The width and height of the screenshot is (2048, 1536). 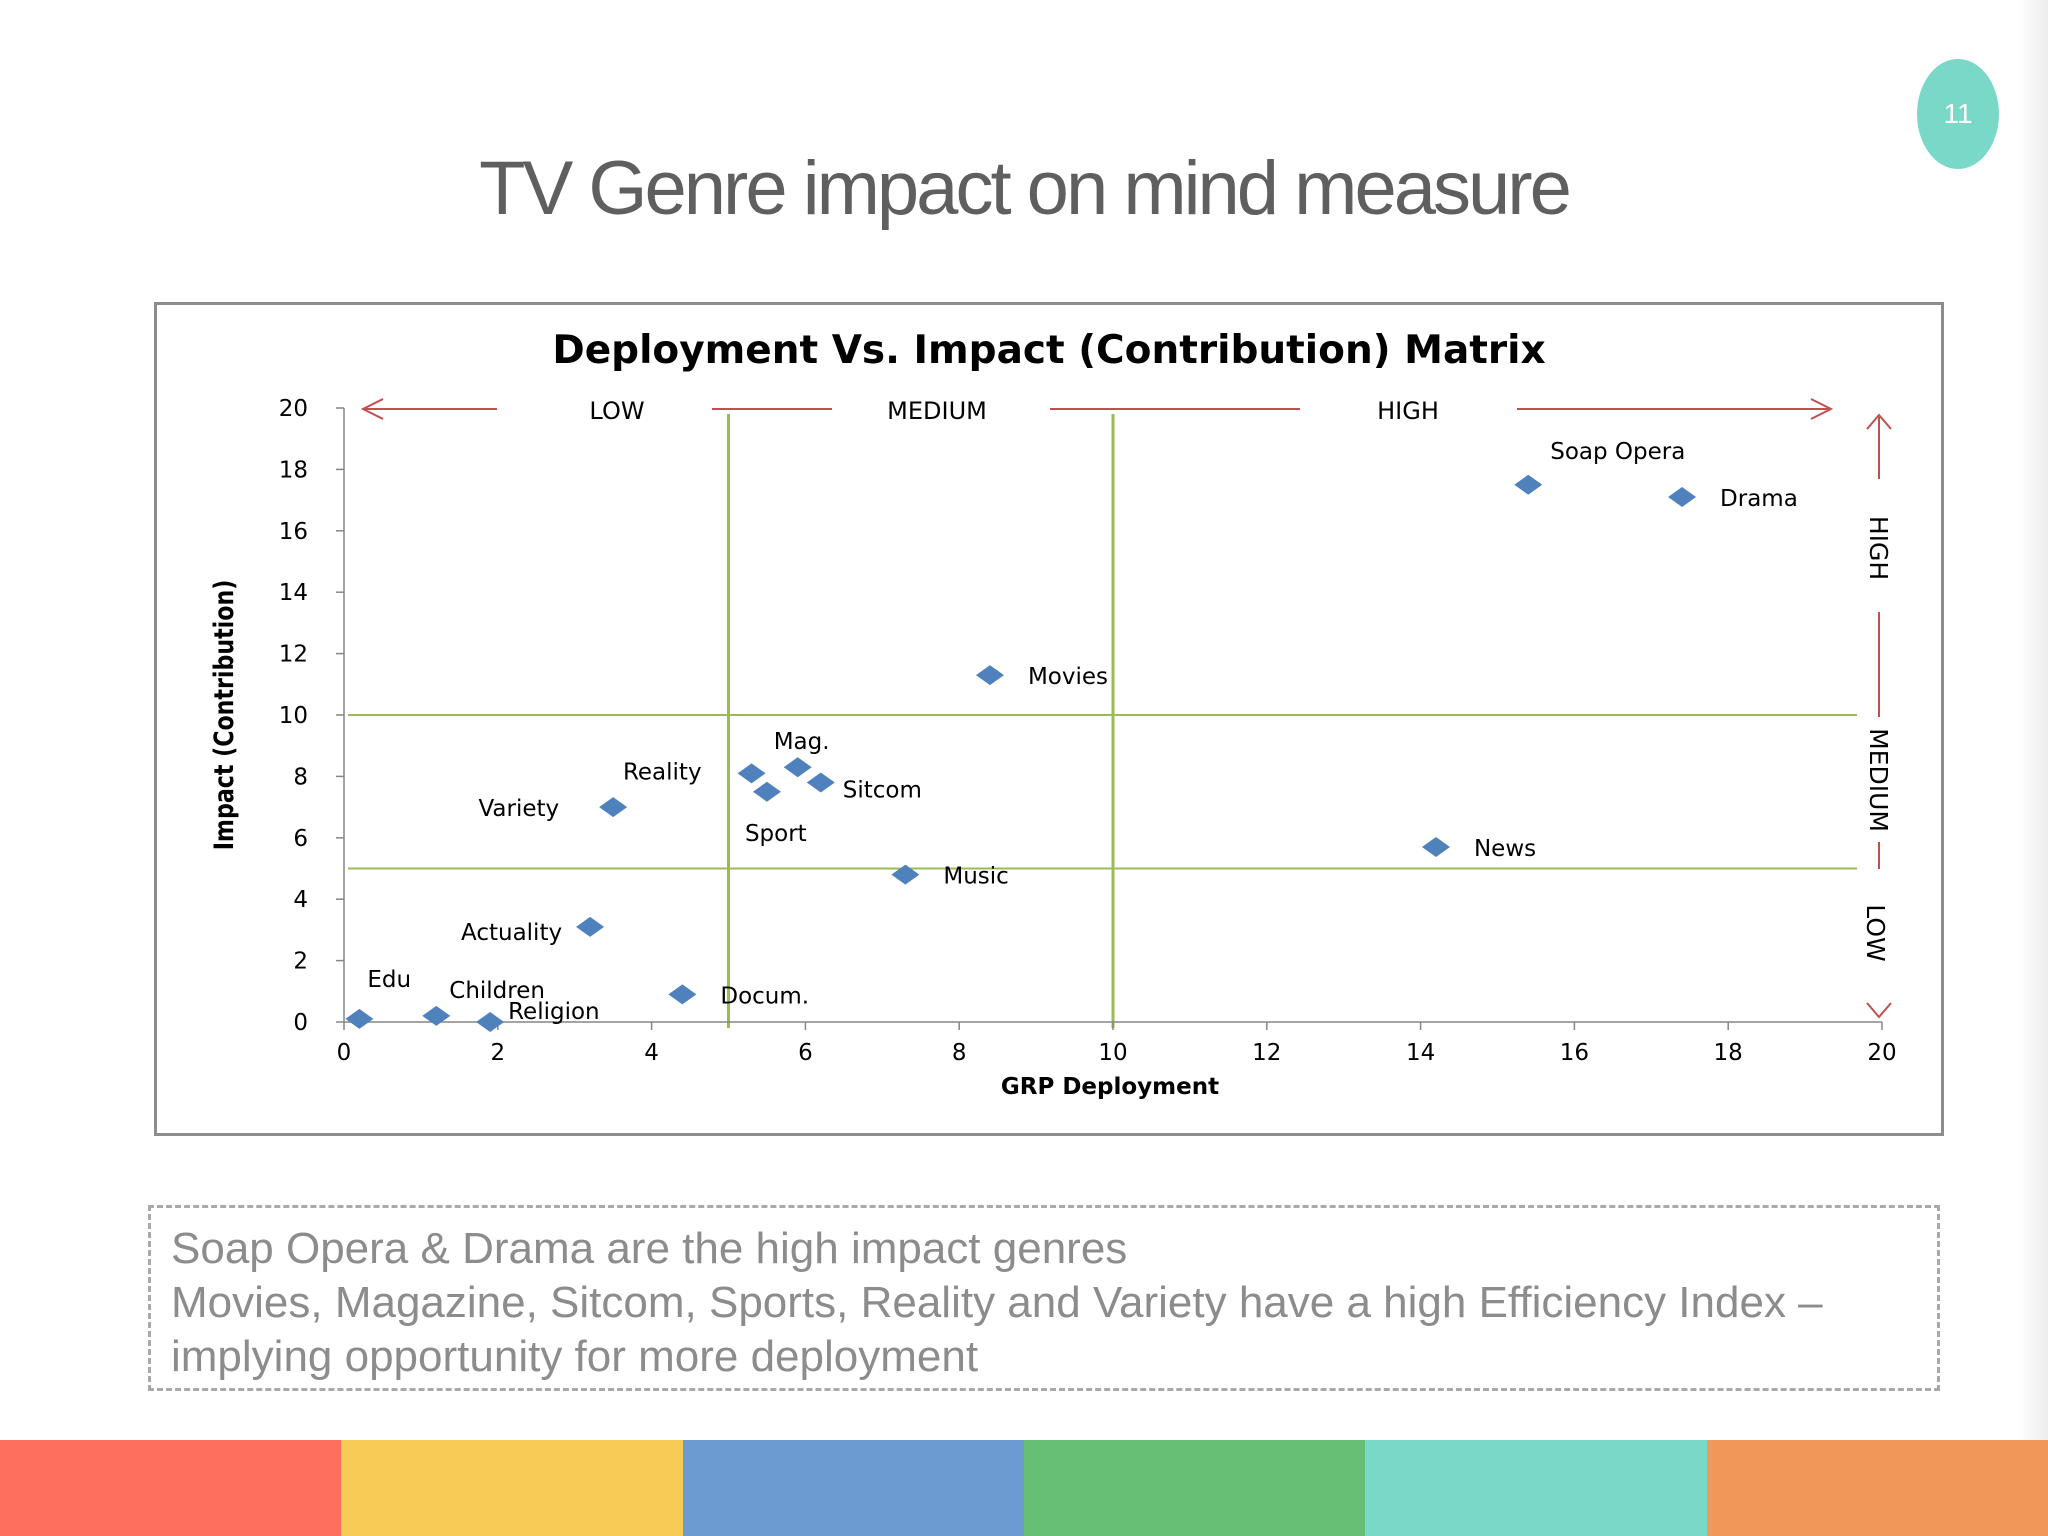 What do you see at coordinates (959, 1053) in the screenshot?
I see `x-tick-label: 8` at bounding box center [959, 1053].